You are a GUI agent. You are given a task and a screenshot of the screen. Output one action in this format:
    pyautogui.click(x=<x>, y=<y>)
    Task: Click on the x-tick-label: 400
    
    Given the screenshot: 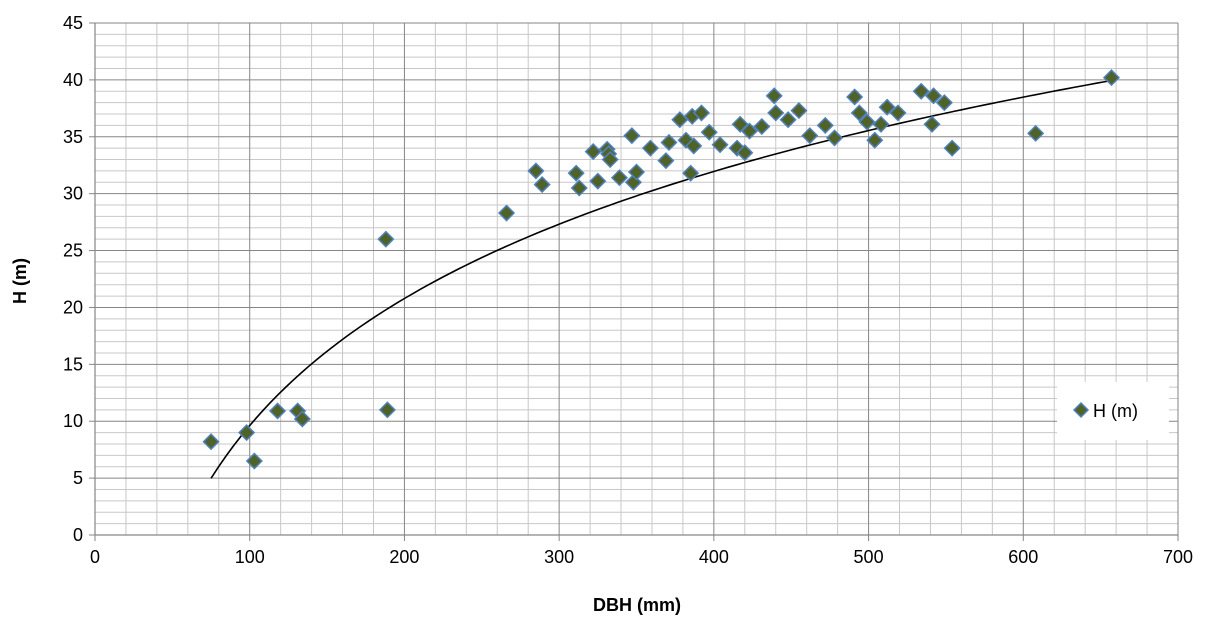 What is the action you would take?
    pyautogui.click(x=714, y=557)
    